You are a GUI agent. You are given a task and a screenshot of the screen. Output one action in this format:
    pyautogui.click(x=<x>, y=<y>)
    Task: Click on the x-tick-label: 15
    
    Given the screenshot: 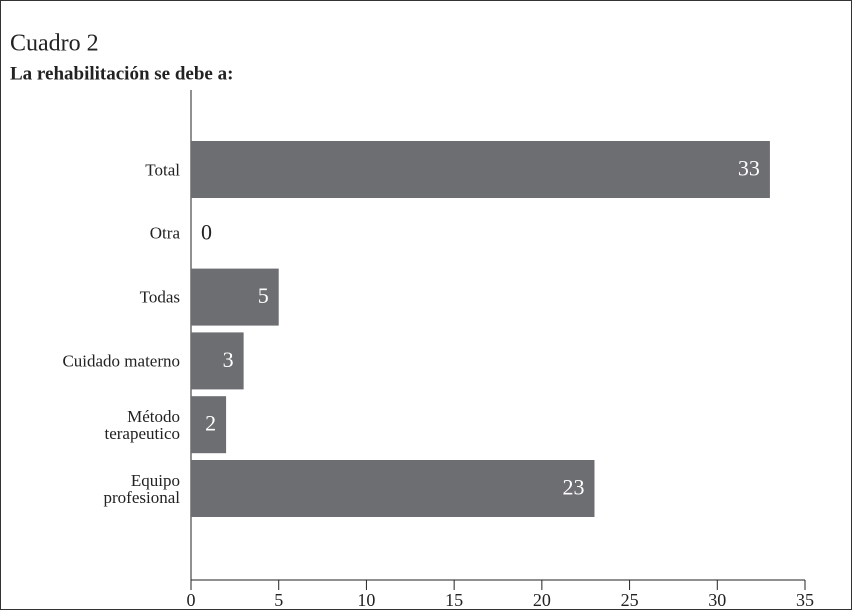 What is the action you would take?
    pyautogui.click(x=454, y=600)
    